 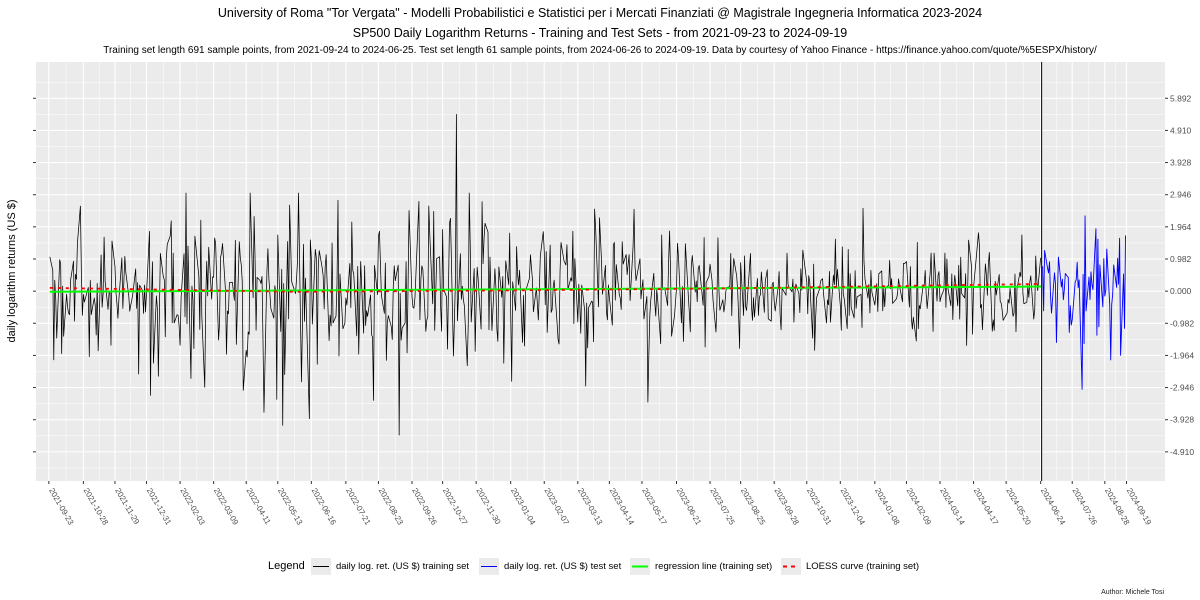 I want to click on legend-key-test, so click(x=489, y=566).